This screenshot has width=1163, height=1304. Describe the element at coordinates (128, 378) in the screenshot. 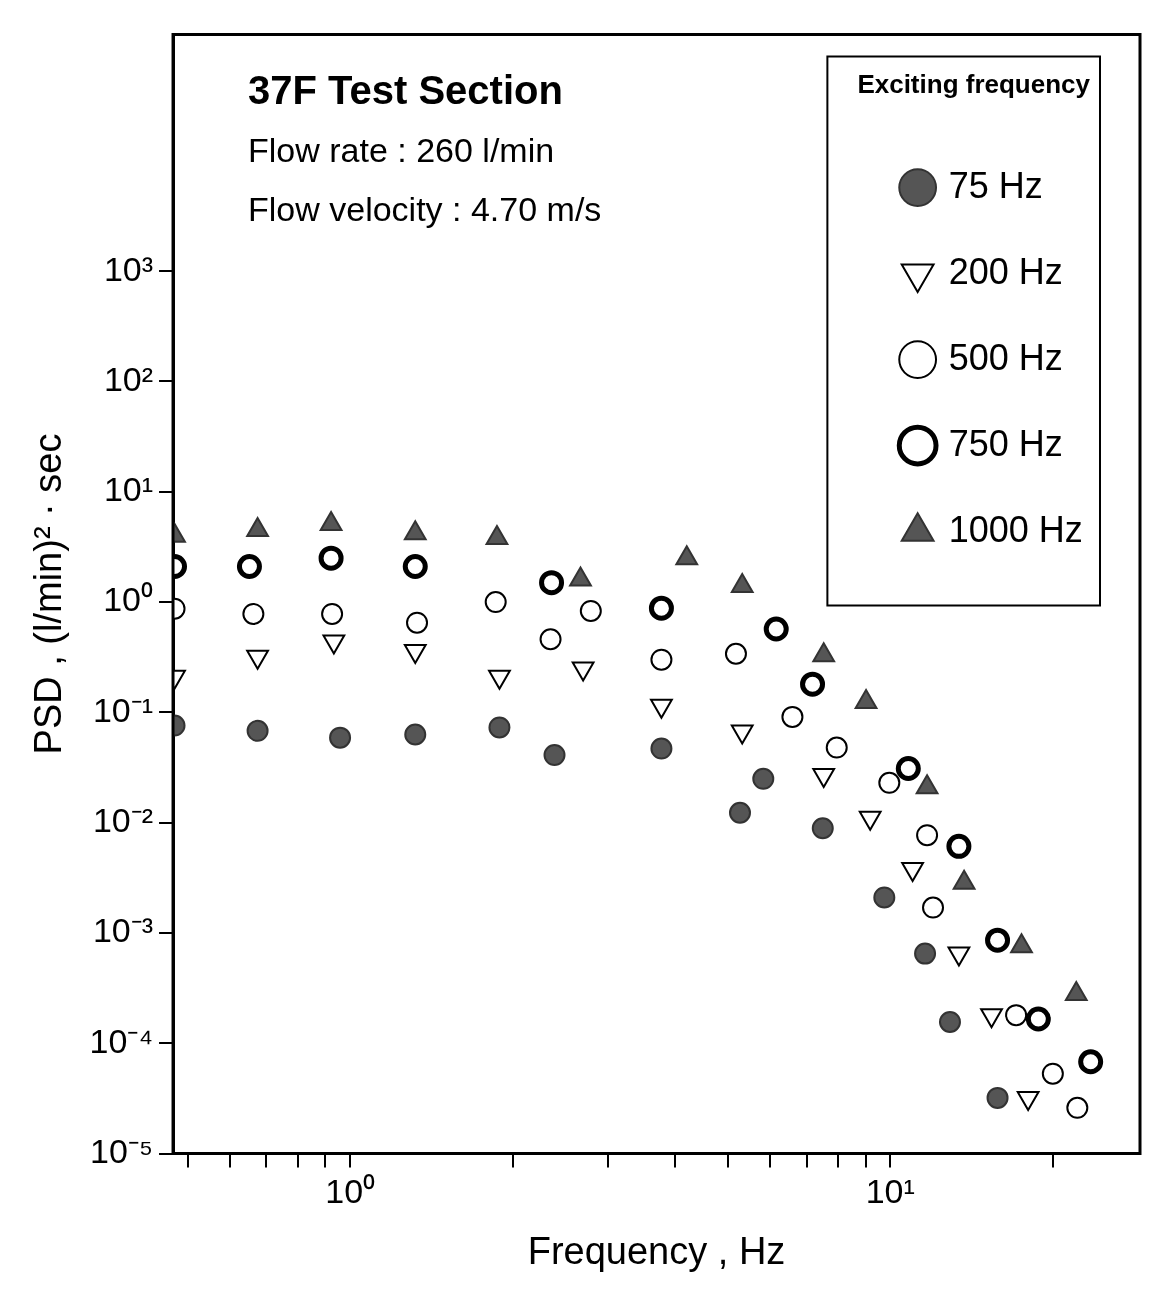

I see `y-tick-label: 10²` at that location.